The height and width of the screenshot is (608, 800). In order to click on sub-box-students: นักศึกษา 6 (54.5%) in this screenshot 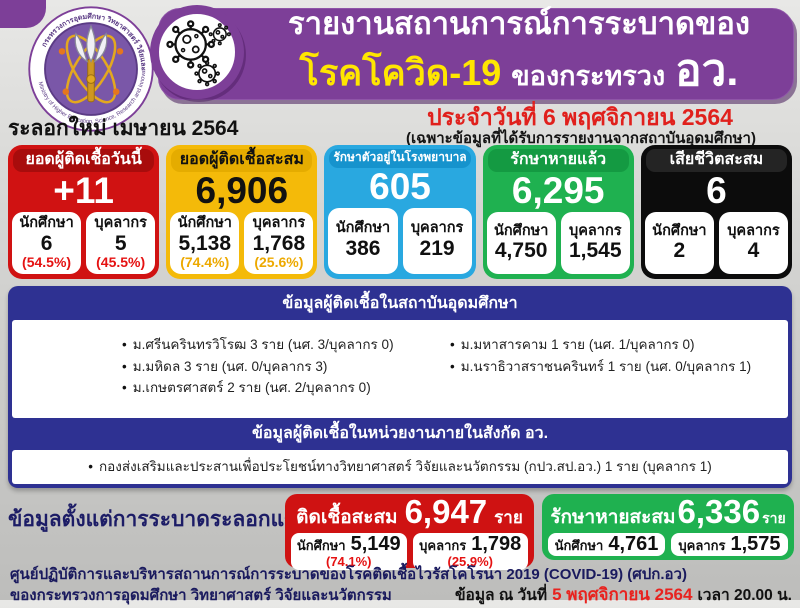, I will do `click(47, 243)`.